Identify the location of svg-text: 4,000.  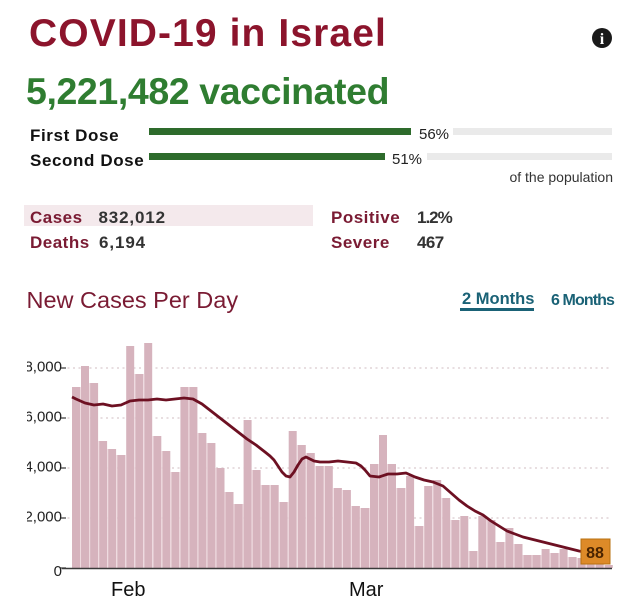
(43, 467).